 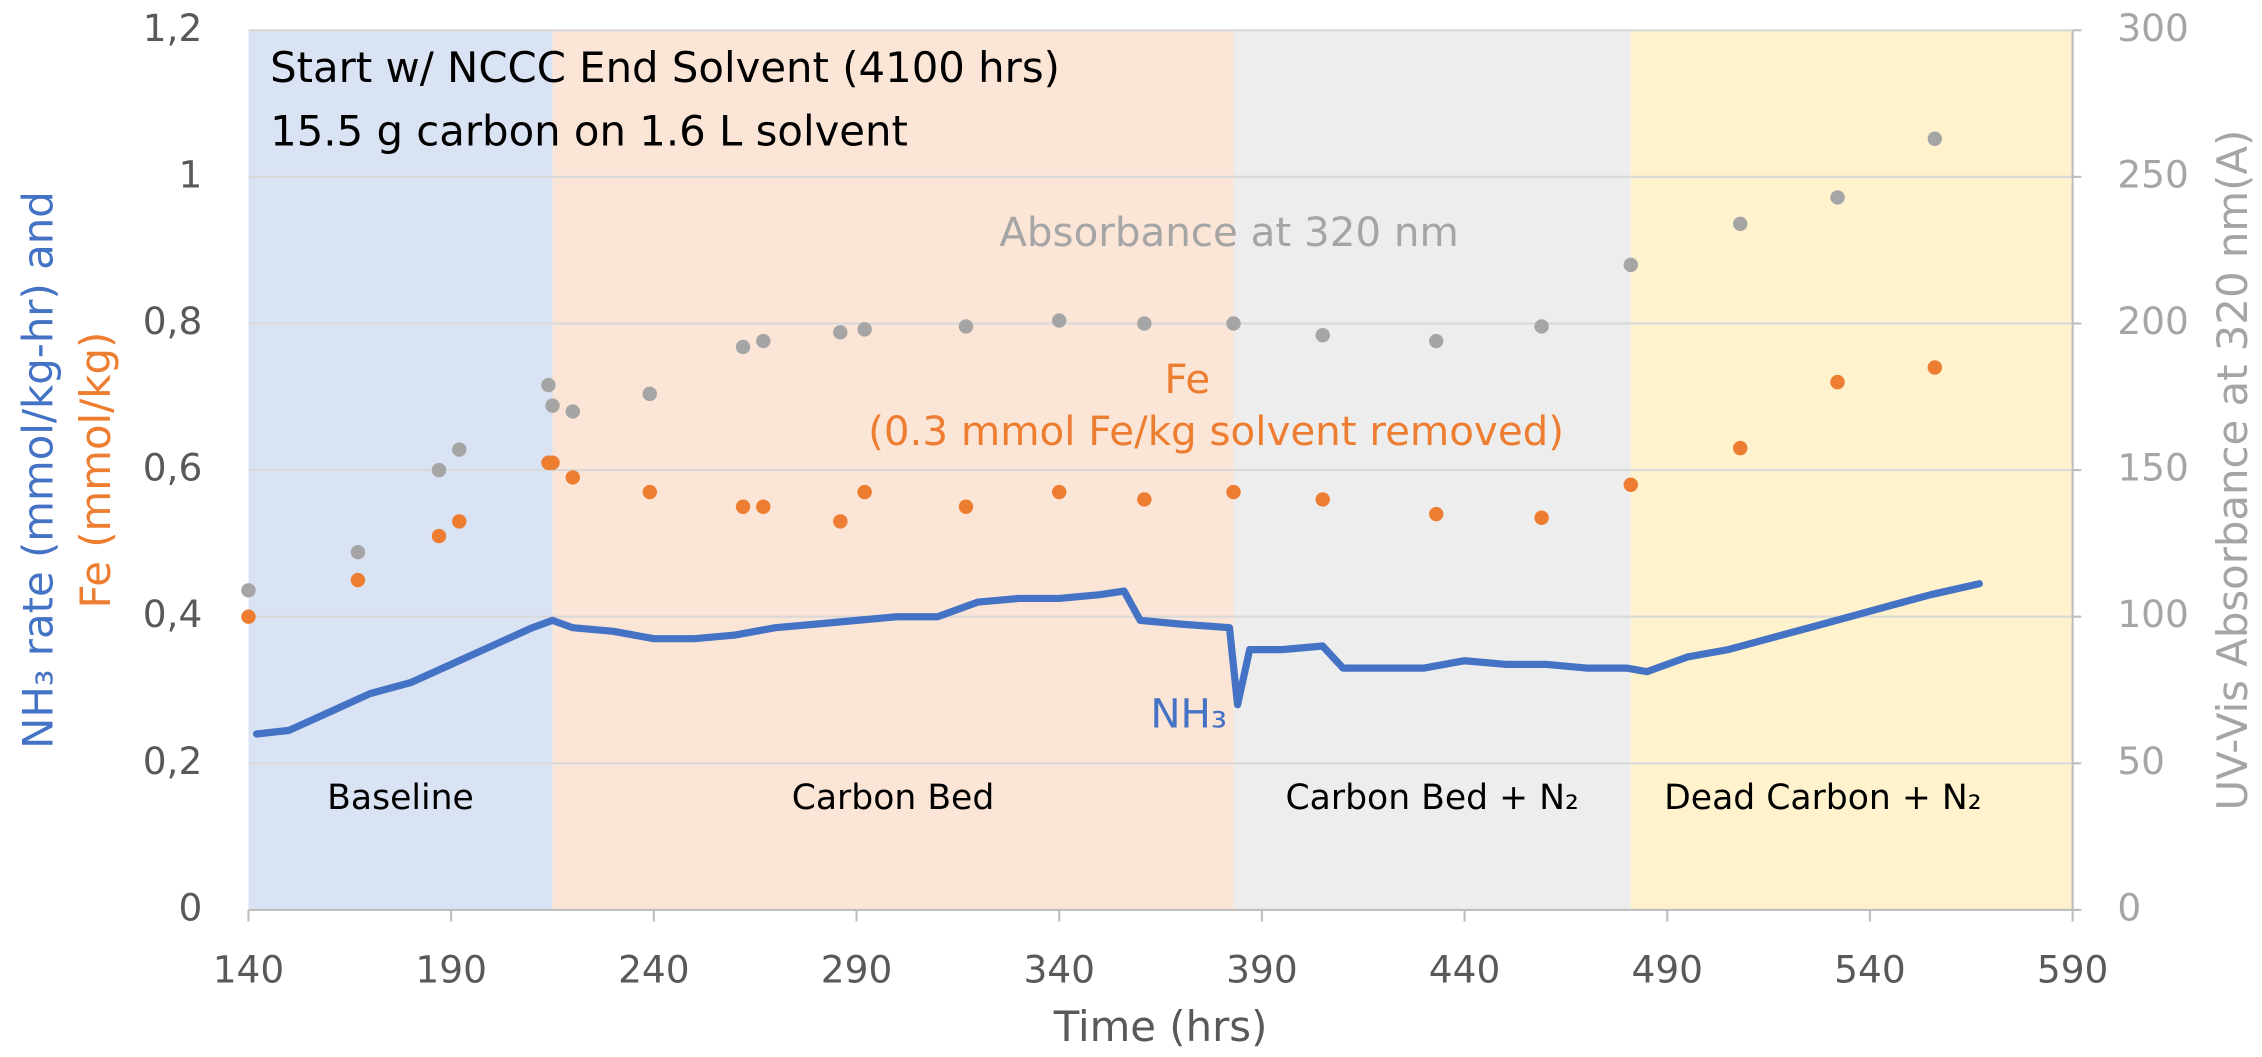 I want to click on region-label: Carbon Bed, so click(x=893, y=798).